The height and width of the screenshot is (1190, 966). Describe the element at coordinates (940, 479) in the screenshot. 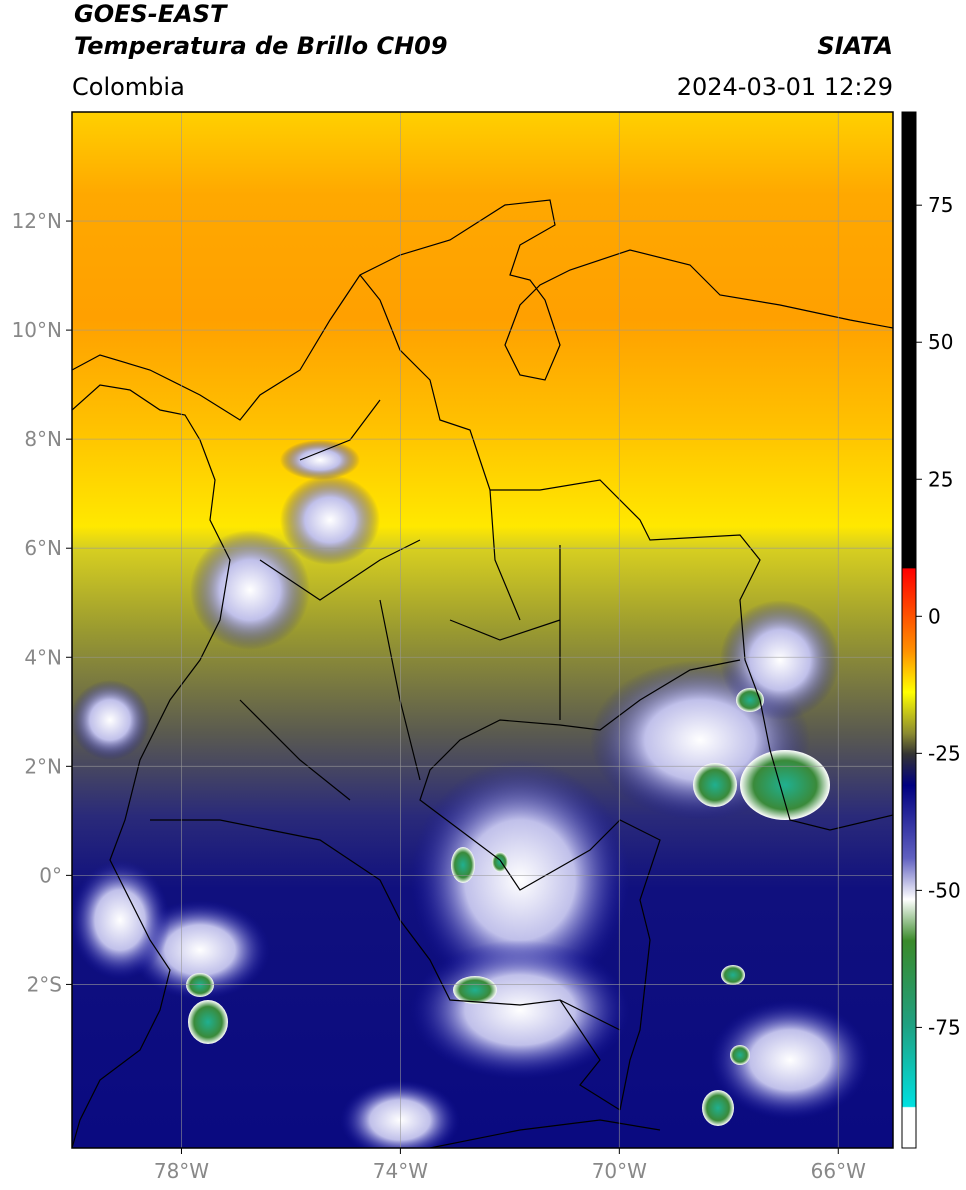

I see `colorbar-tick-label: 25` at that location.